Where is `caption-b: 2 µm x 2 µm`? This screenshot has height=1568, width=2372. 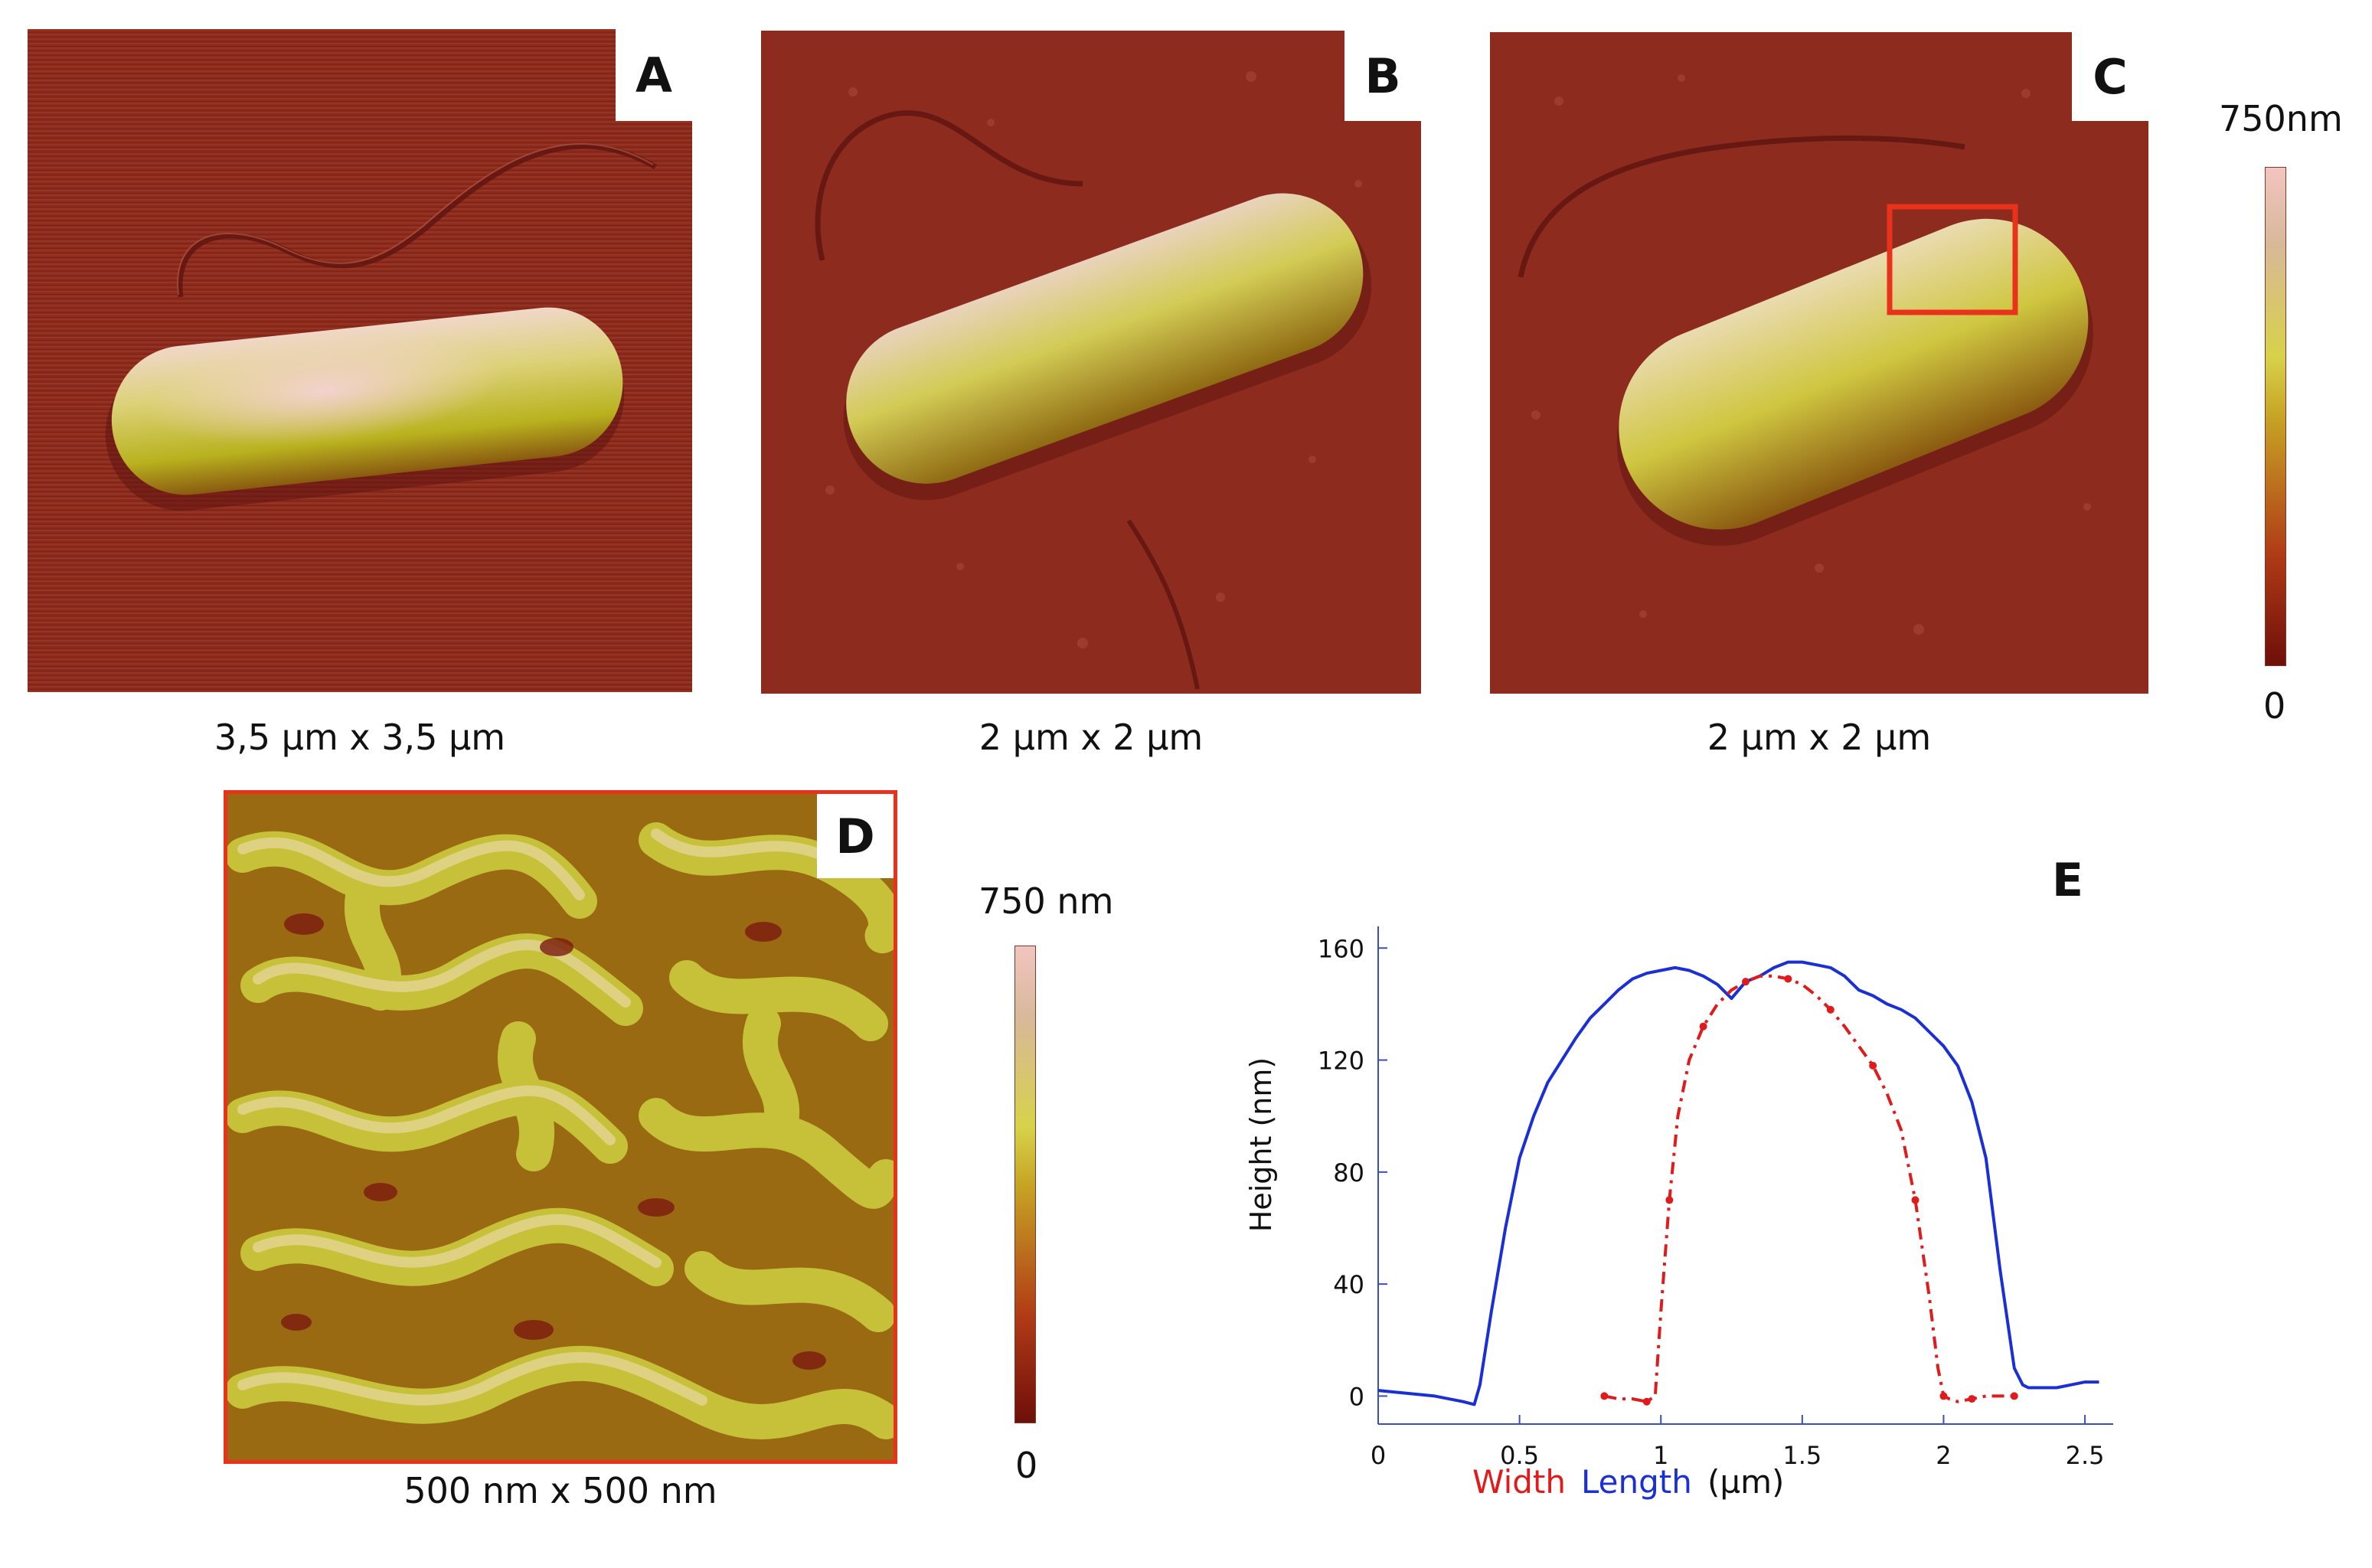 caption-b: 2 µm x 2 µm is located at coordinates (1091, 737).